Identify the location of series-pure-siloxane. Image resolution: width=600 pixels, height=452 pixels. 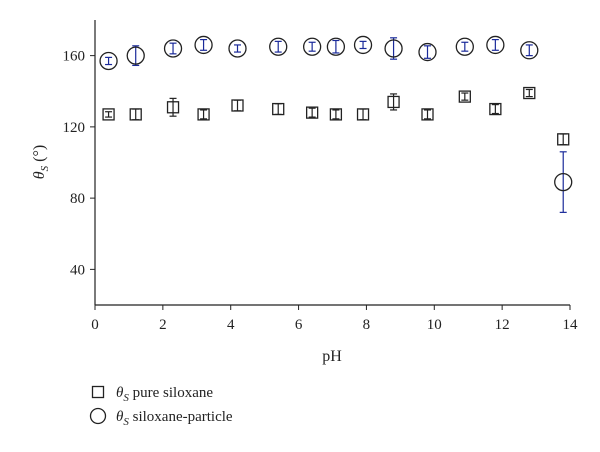
(336, 116).